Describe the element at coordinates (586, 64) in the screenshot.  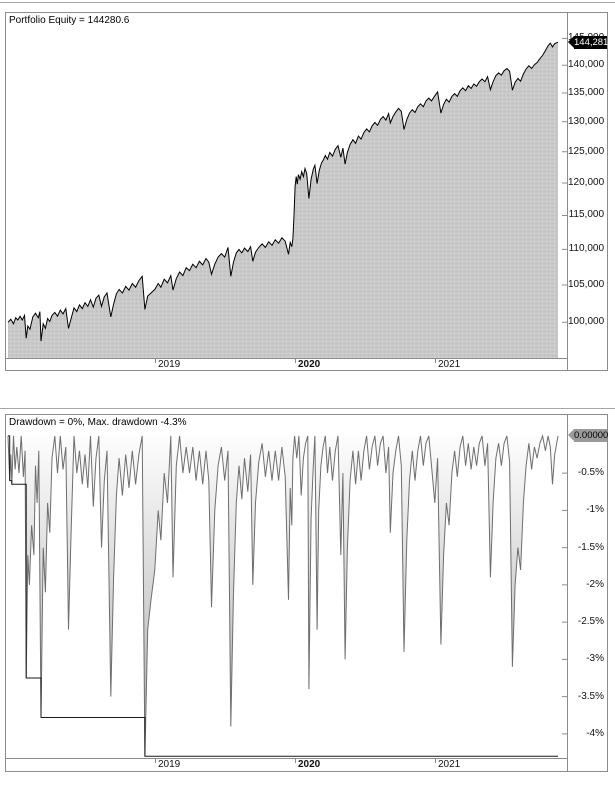
I see `y-tick-label: 140,000` at that location.